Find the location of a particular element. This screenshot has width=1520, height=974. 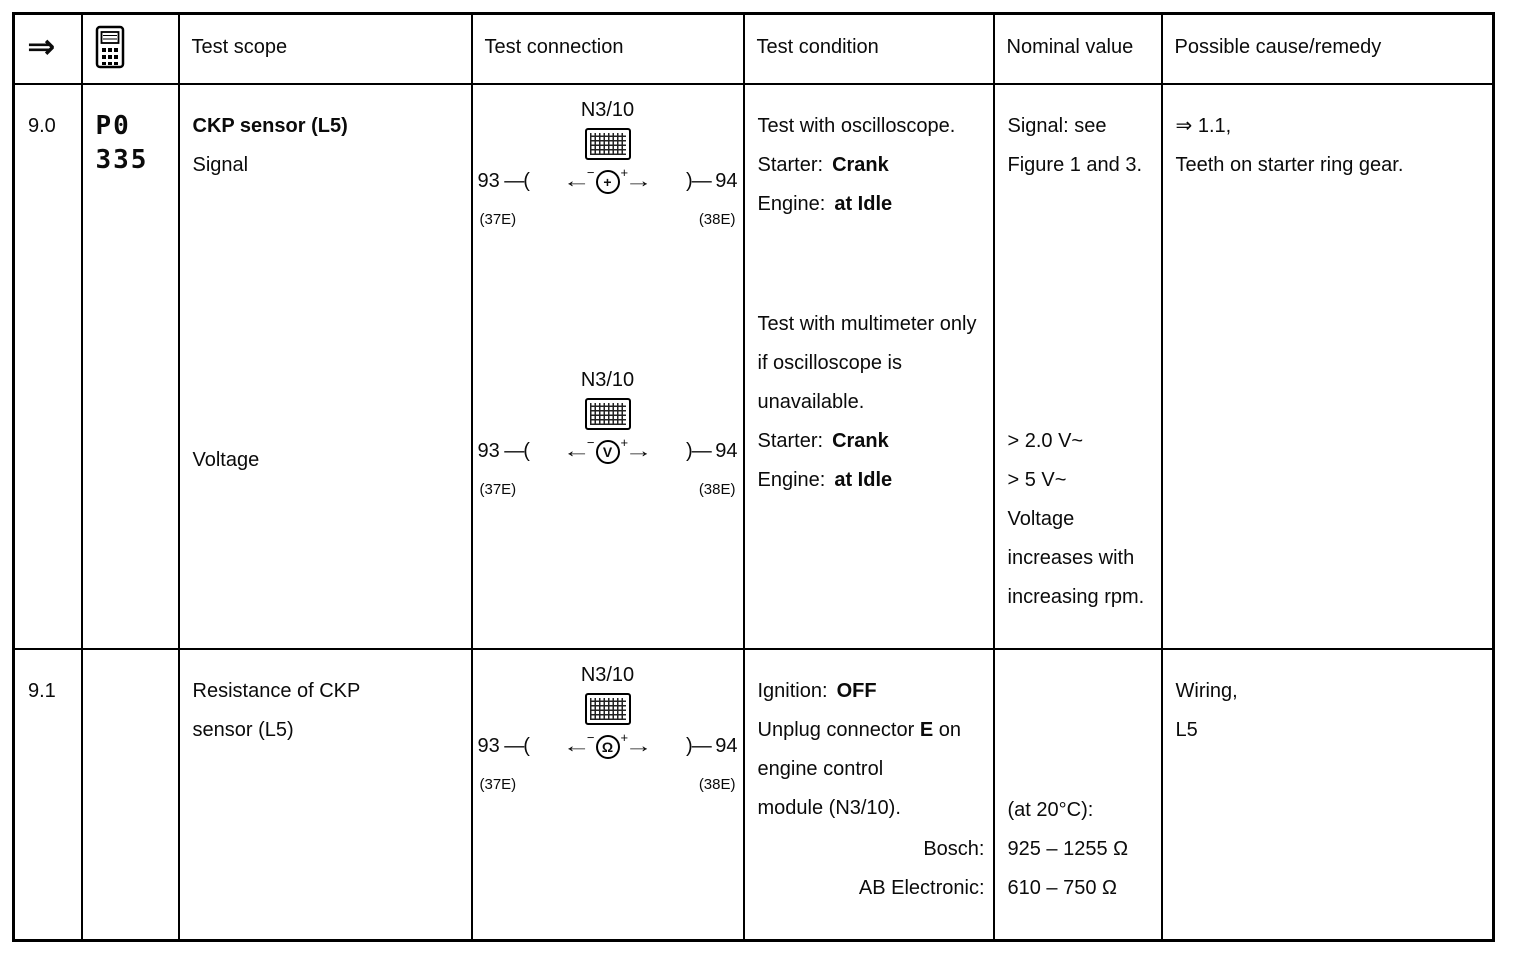

header-tester-cell is located at coordinates (130, 48).